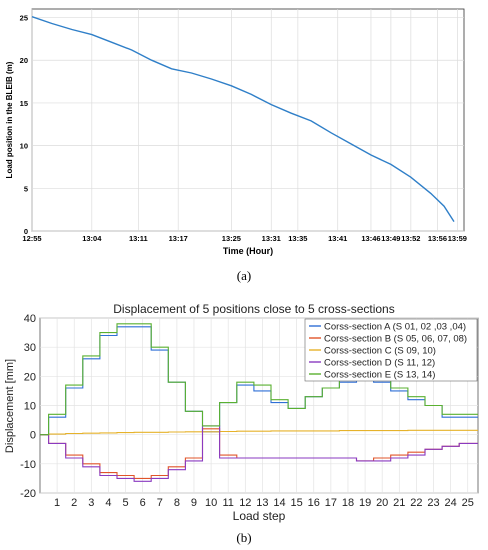 Image resolution: width=488 pixels, height=550 pixels. Describe the element at coordinates (245, 503) in the screenshot. I see `chart-b-x-tick-label: 12` at that location.